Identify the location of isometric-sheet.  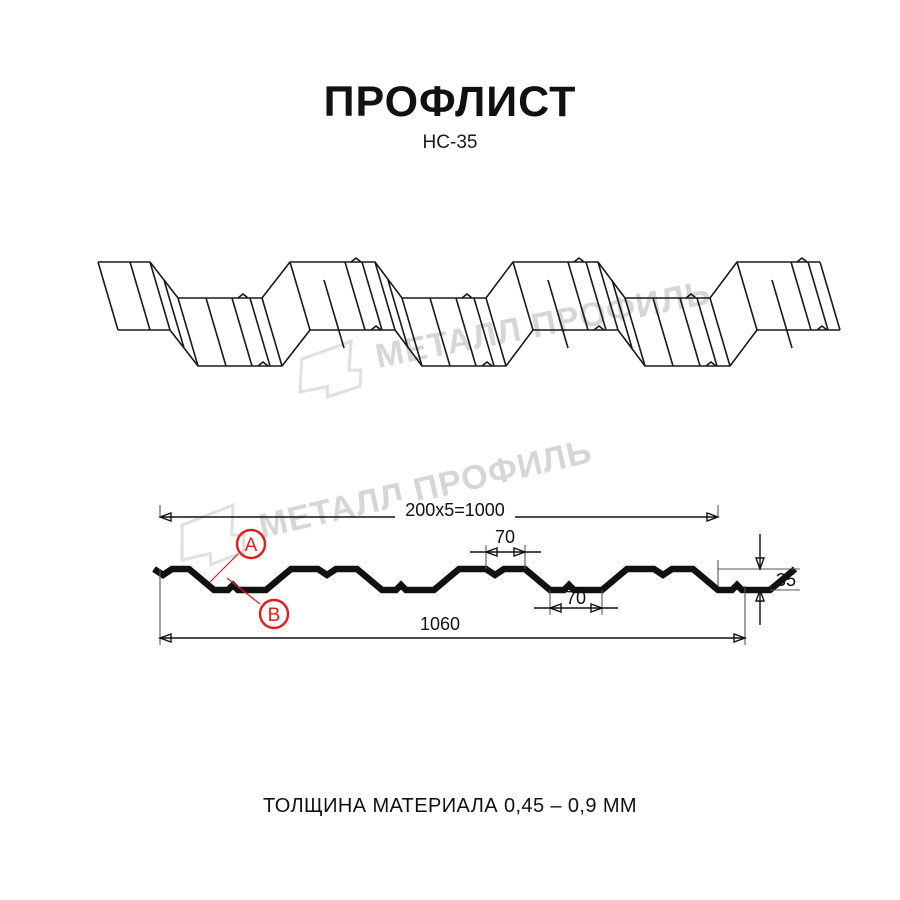
(469, 312).